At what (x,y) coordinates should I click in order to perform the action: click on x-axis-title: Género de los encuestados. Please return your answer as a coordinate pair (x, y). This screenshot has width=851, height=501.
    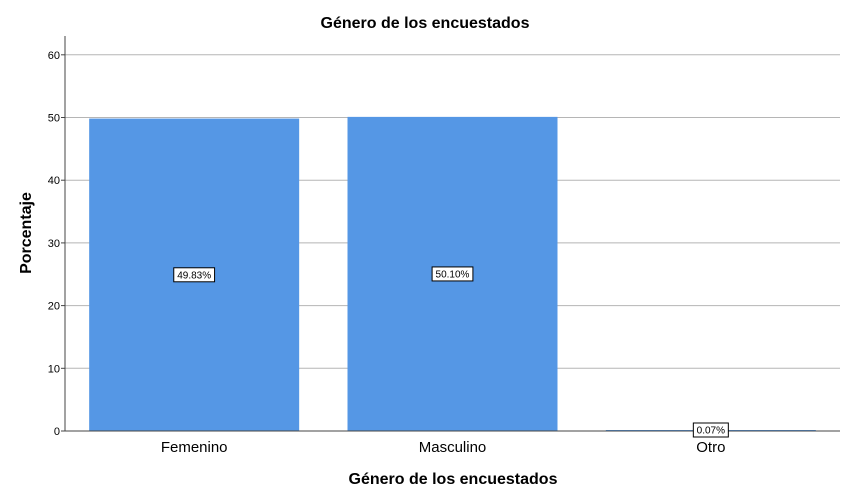
    Looking at the image, I should click on (453, 479).